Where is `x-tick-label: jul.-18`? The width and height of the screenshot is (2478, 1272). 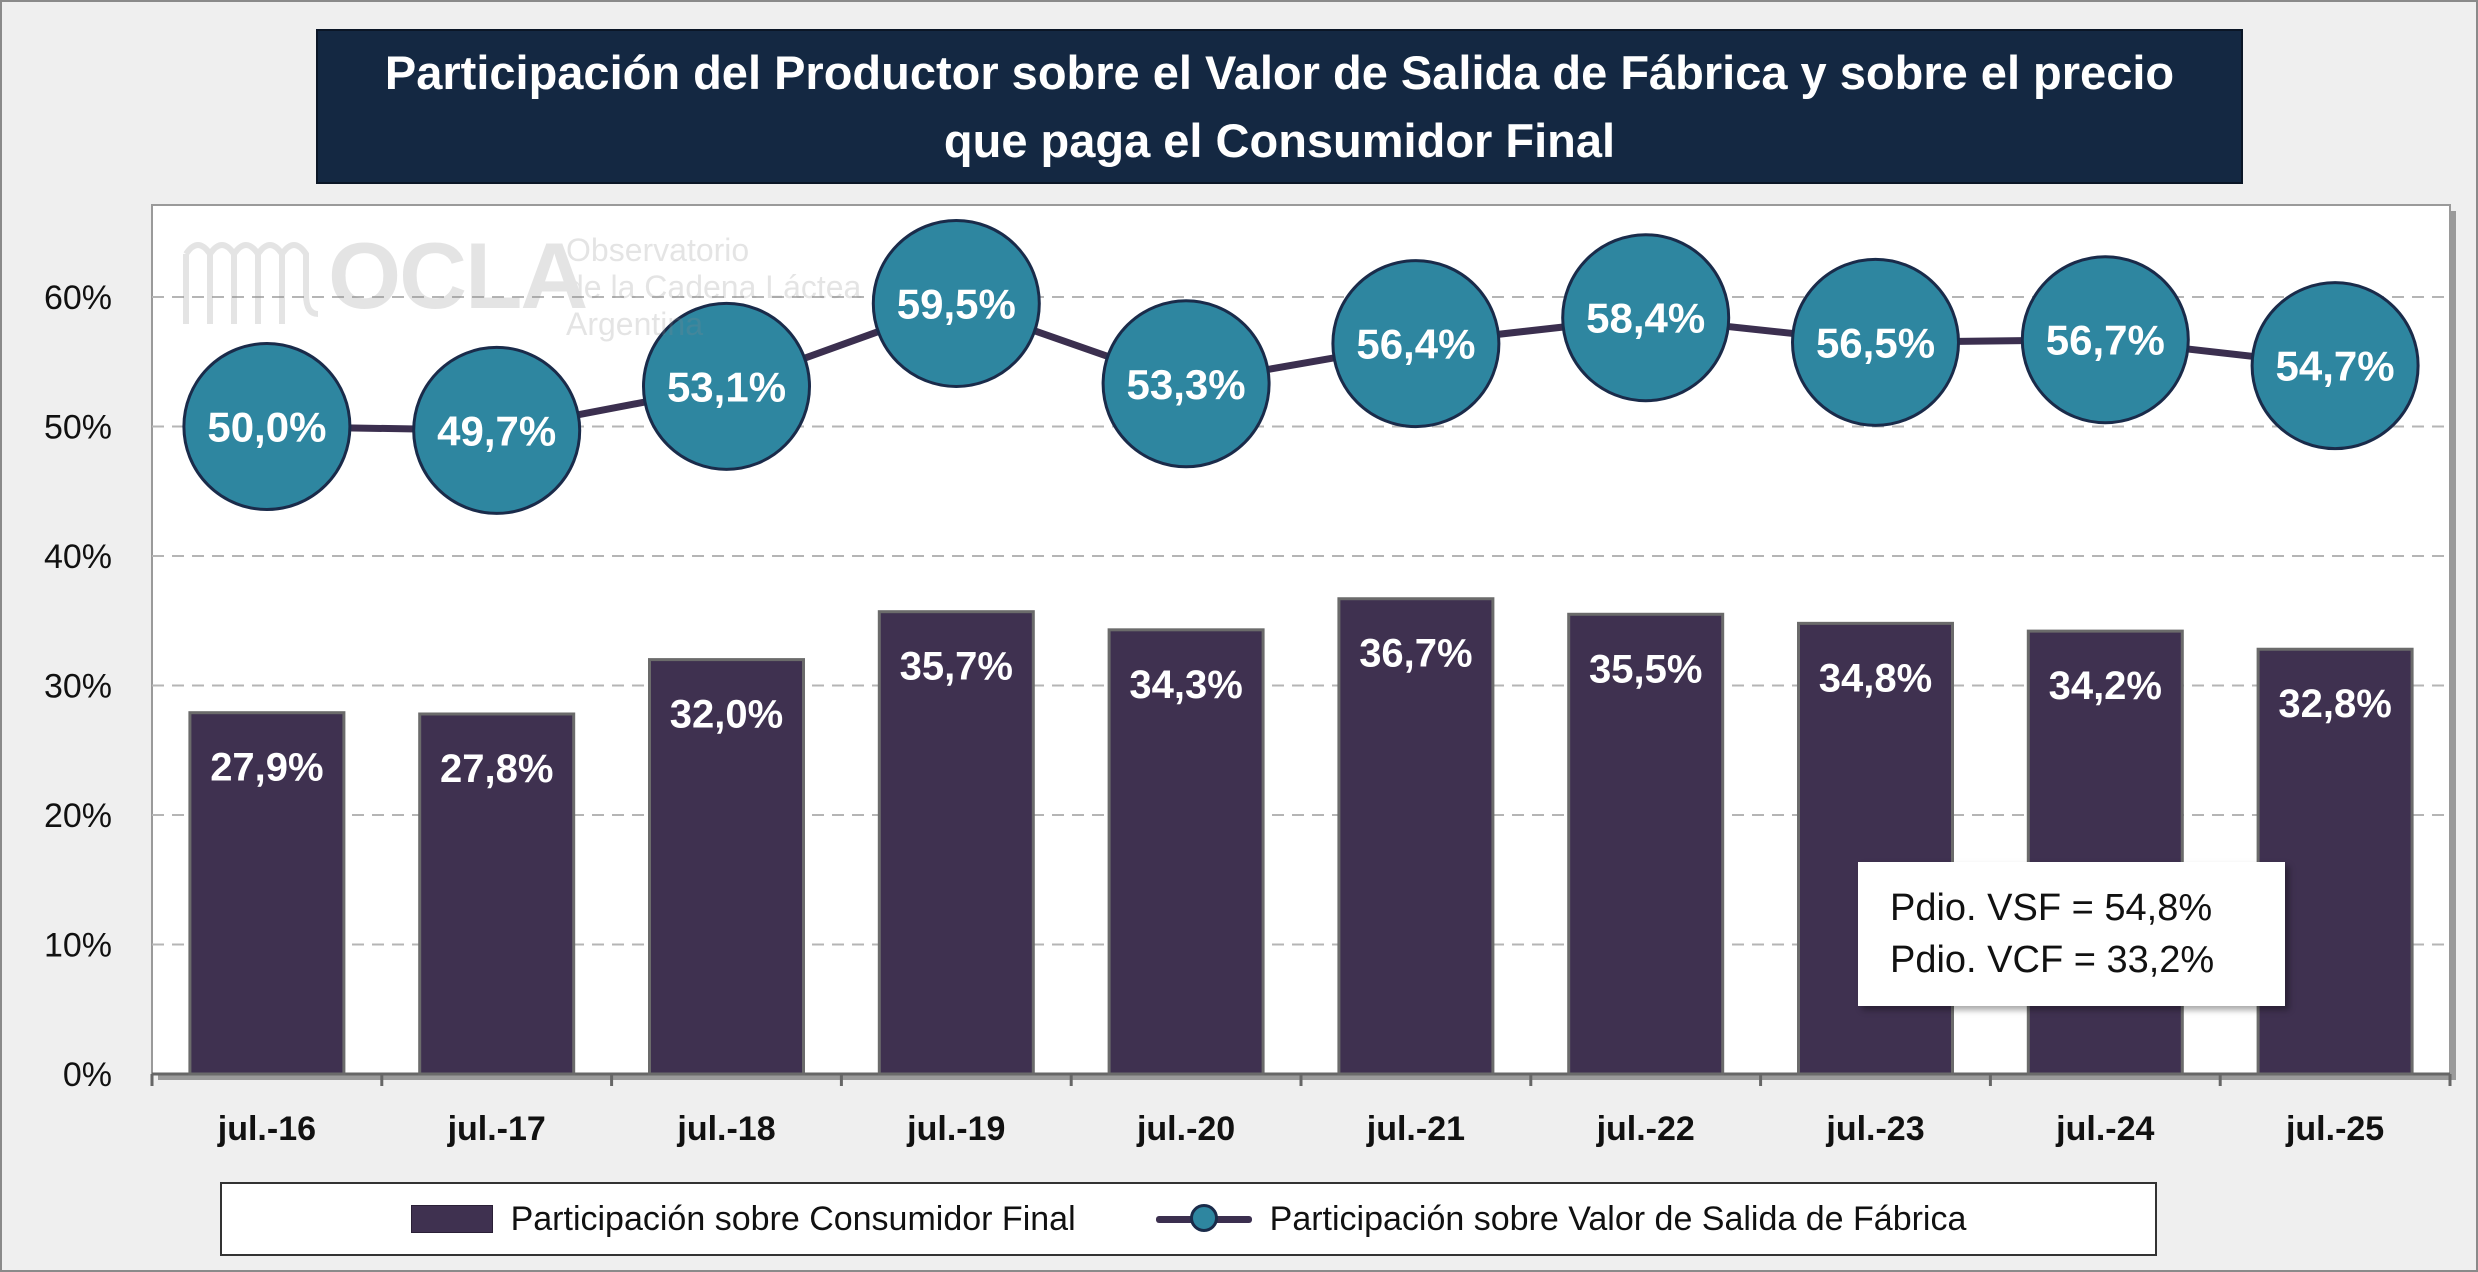 x-tick-label: jul.-18 is located at coordinates (725, 1129).